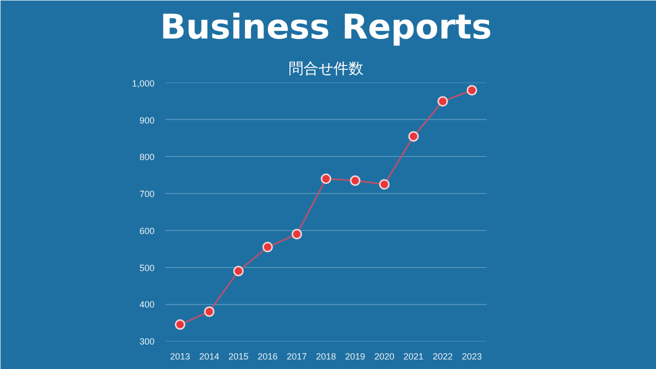  I want to click on x-tick-label: 2021, so click(414, 357).